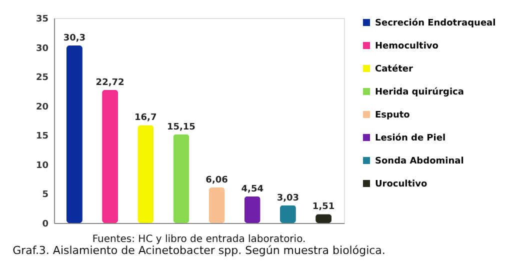  What do you see at coordinates (110, 83) in the screenshot?
I see `data-label: 22,72` at bounding box center [110, 83].